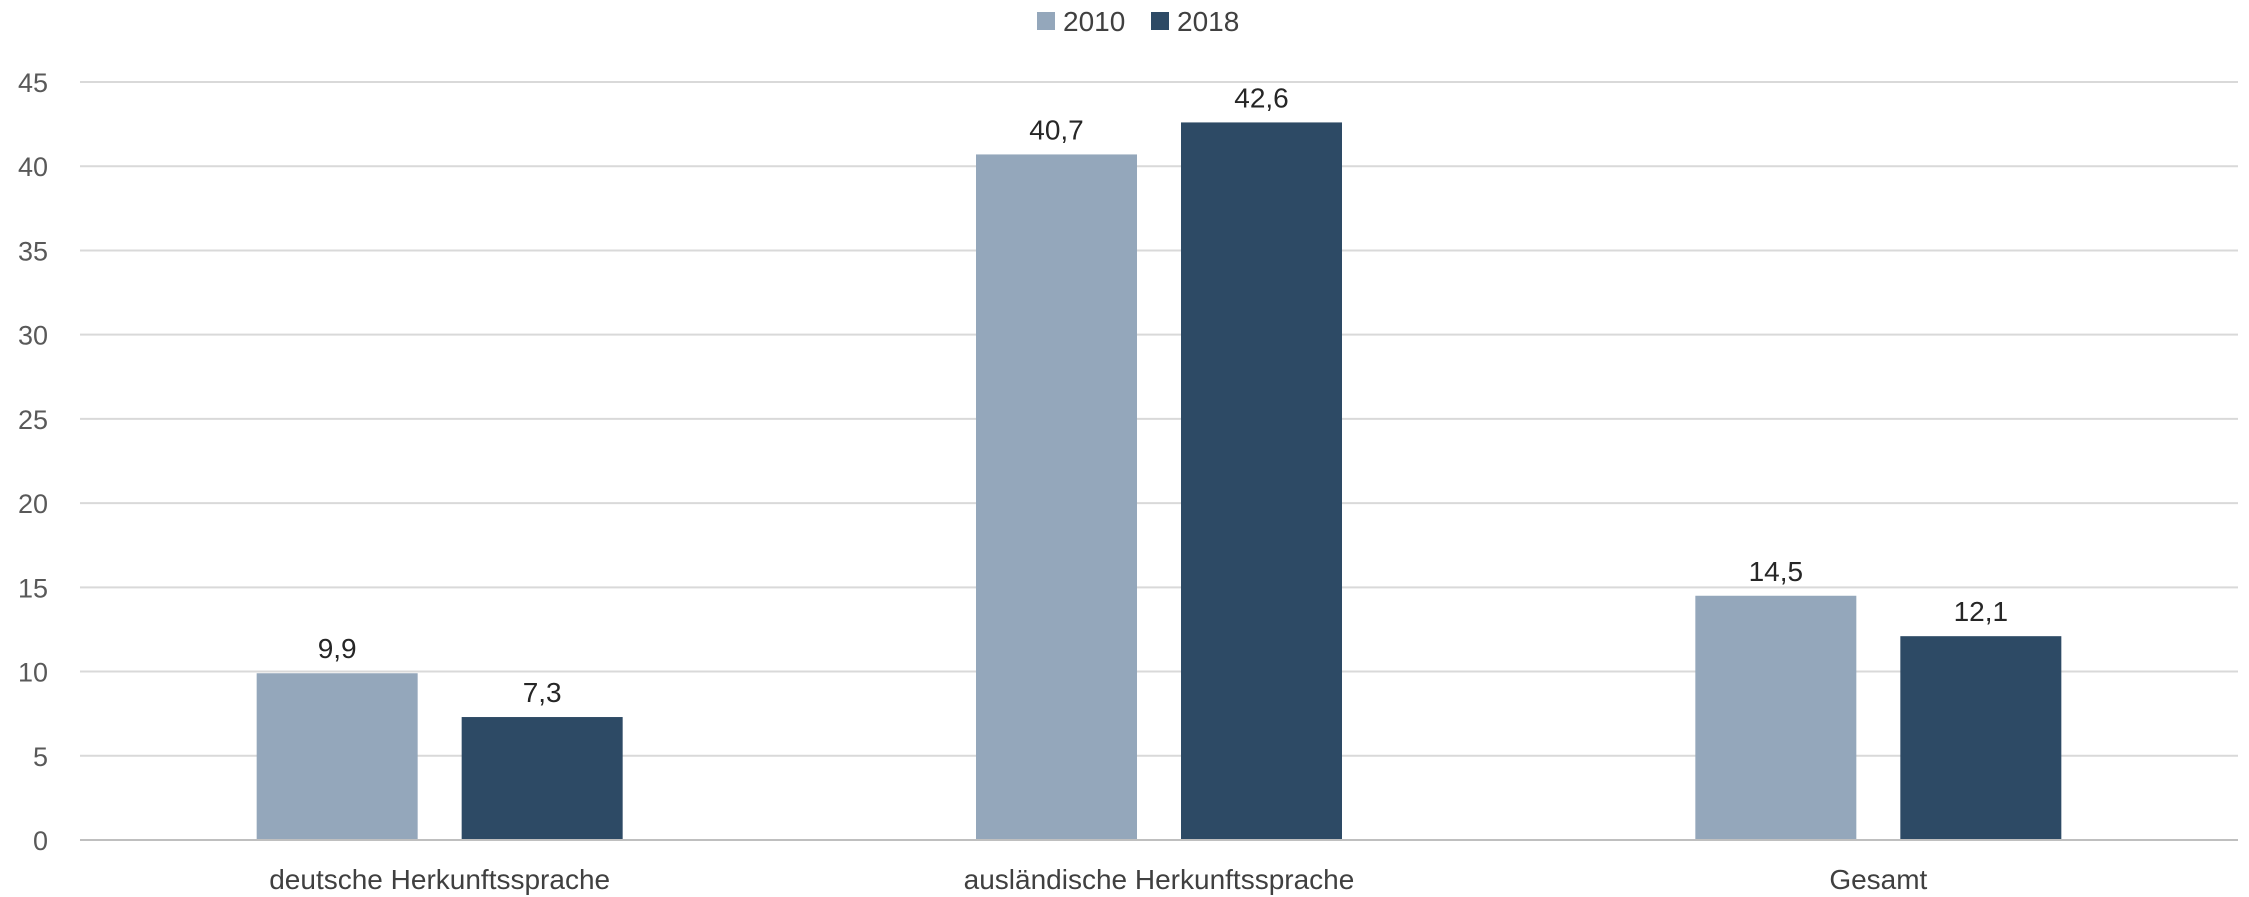 The height and width of the screenshot is (897, 2249). I want to click on y-tick-label: 10, so click(33, 673).